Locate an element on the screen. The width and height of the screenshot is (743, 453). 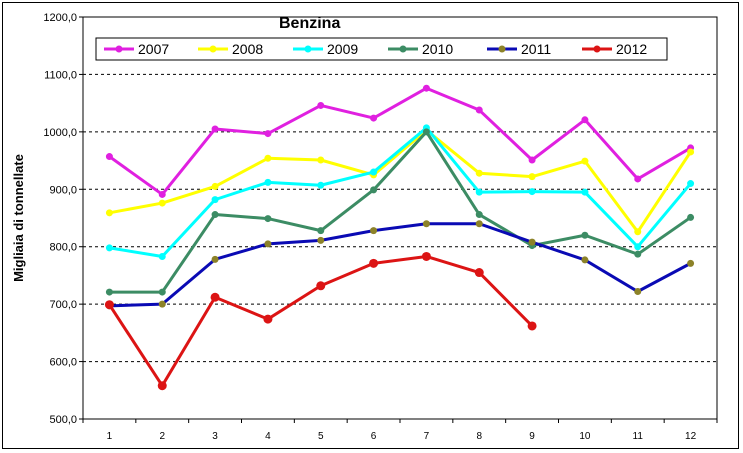
x-tick-label: 10 is located at coordinates (585, 436).